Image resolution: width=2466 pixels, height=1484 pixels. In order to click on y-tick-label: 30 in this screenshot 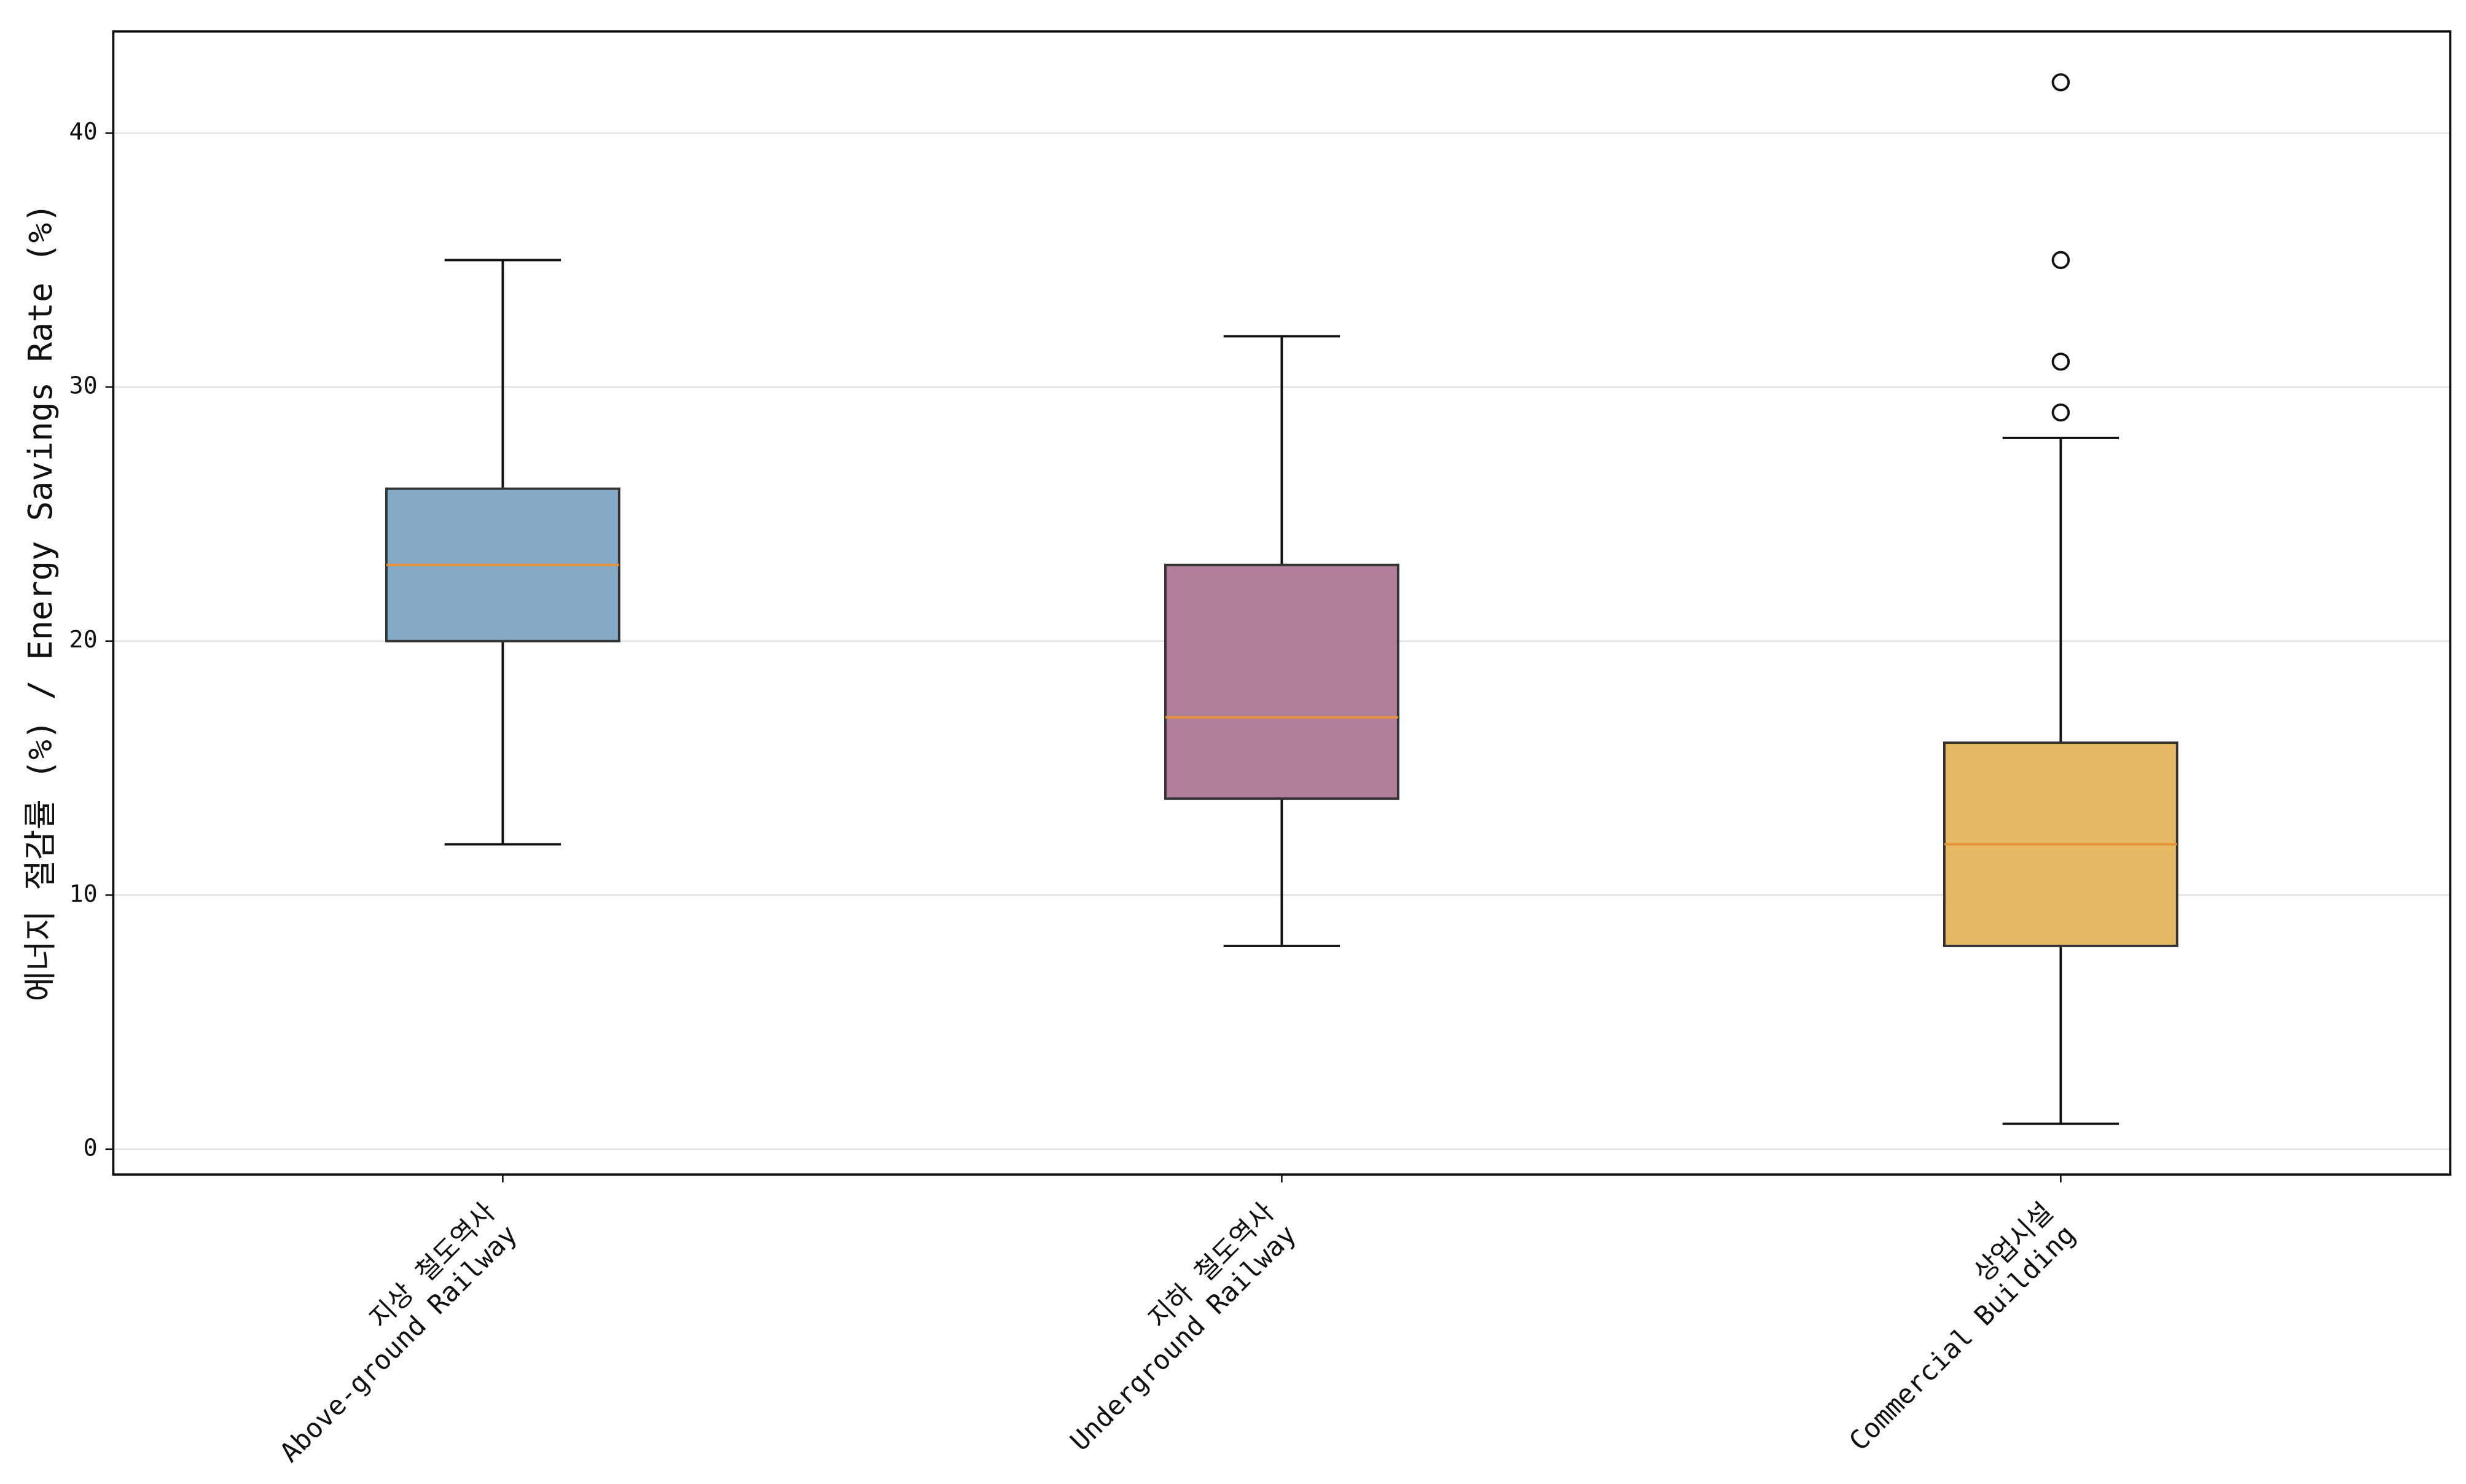, I will do `click(83, 386)`.